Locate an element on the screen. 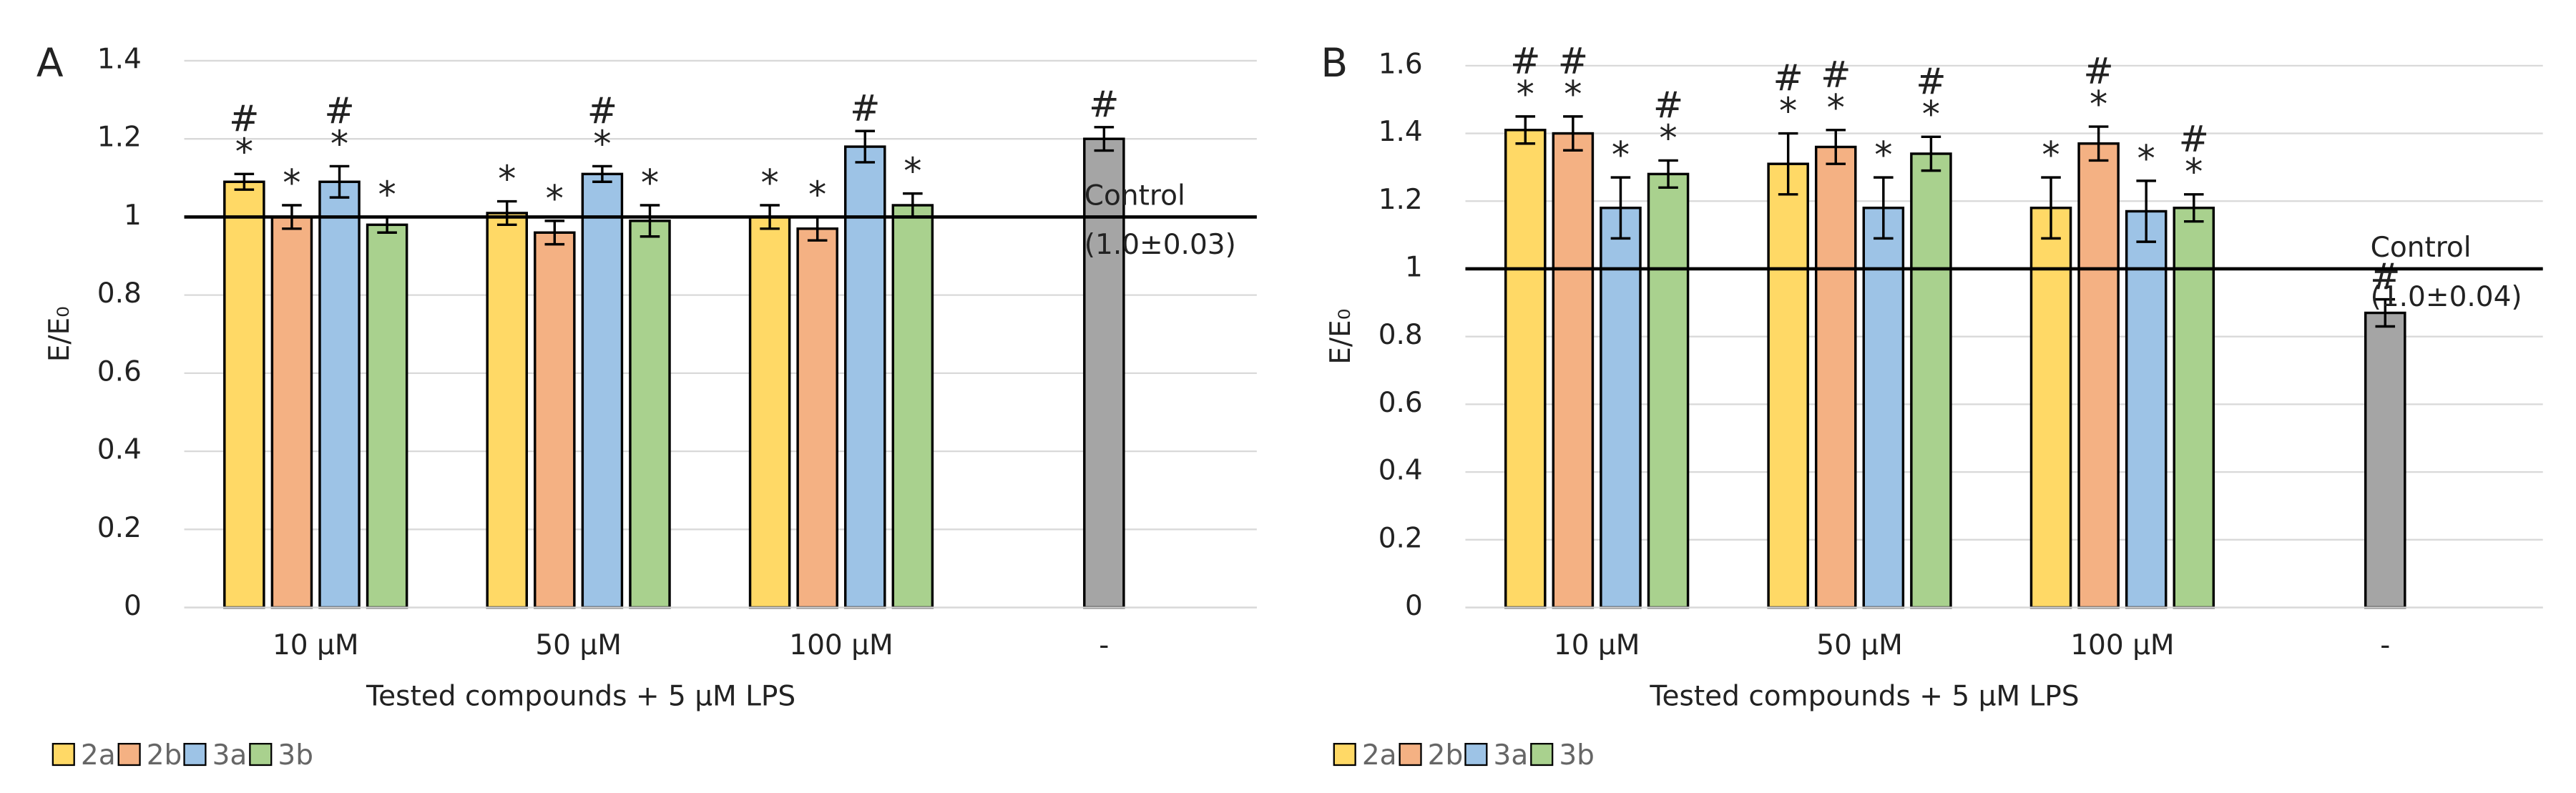  legend-label: 3b is located at coordinates (295, 755).